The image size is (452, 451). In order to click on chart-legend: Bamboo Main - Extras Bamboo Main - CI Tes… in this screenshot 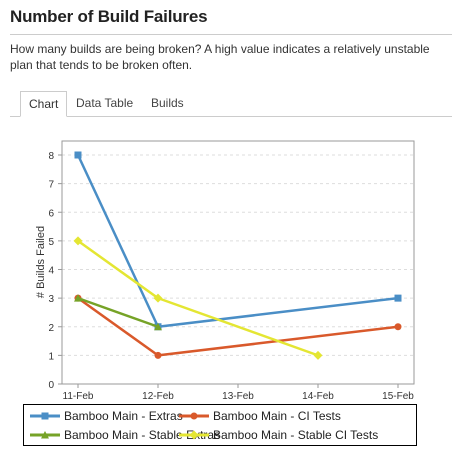, I will do `click(220, 425)`.